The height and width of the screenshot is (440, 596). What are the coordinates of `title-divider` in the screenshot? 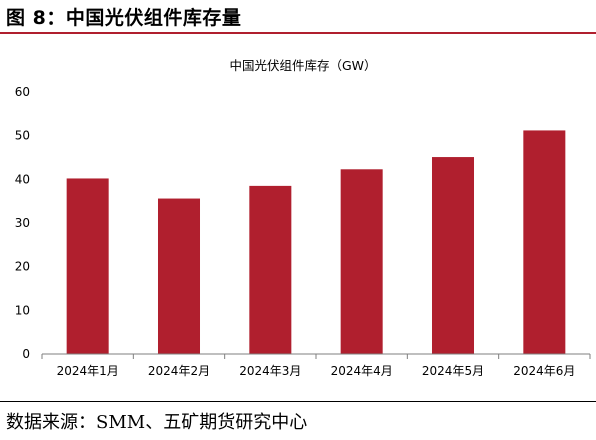 It's located at (298, 33).